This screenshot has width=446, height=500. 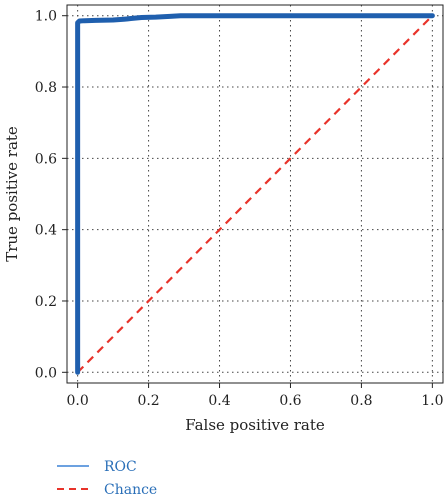 What do you see at coordinates (46, 159) in the screenshot?
I see `y-tick-label: 0.6` at bounding box center [46, 159].